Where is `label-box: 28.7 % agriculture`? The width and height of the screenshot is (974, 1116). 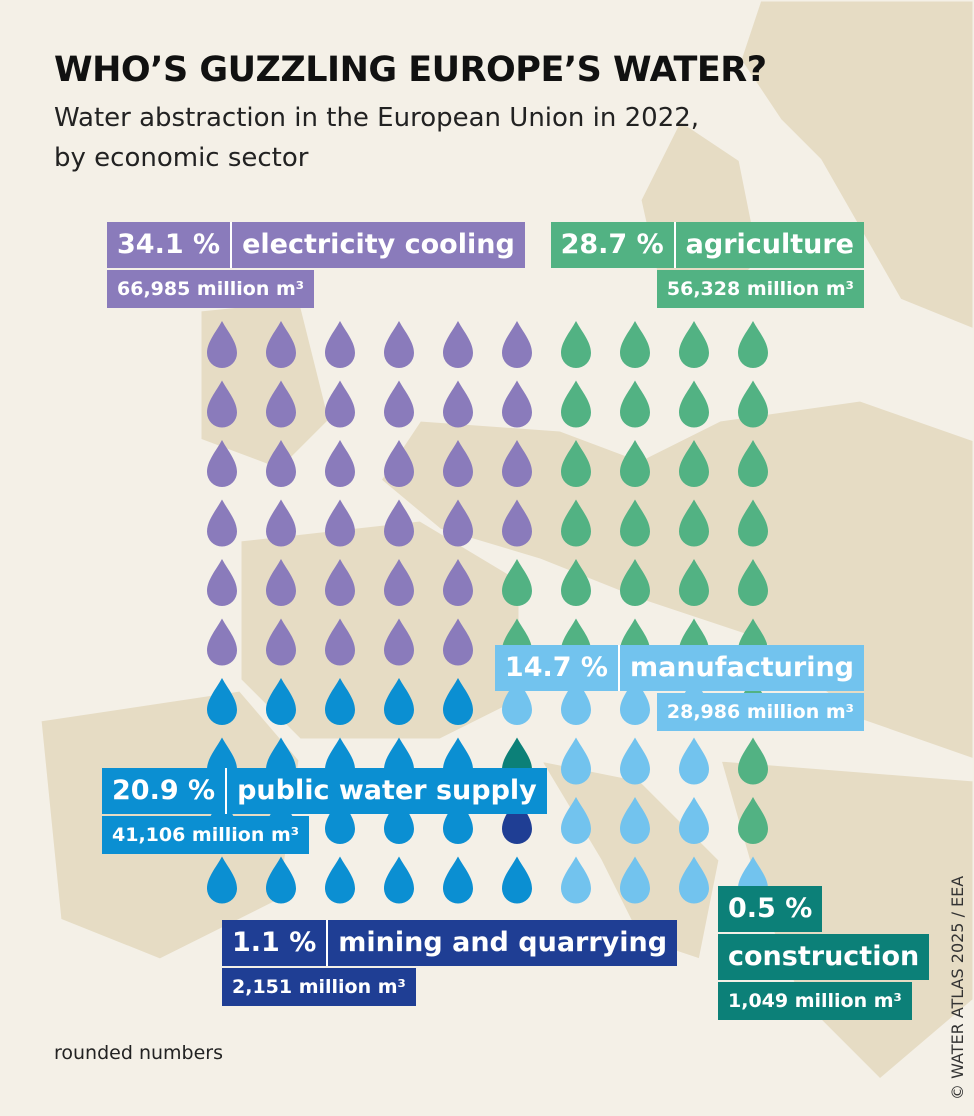 label-box: 28.7 % agriculture is located at coordinates (707, 245).